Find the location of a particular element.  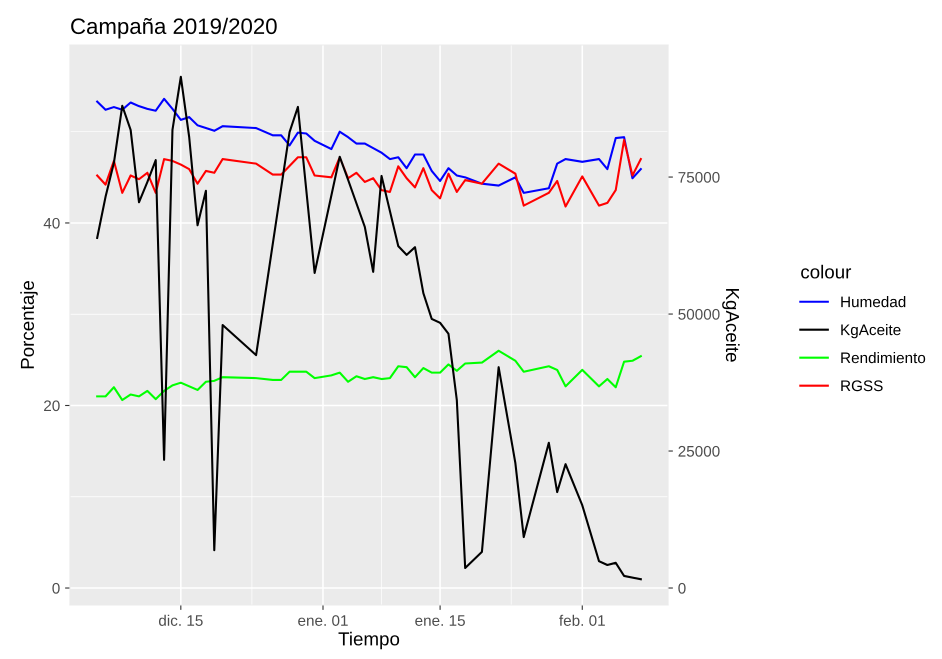

y2-tick-label: 50000 is located at coordinates (699, 314).